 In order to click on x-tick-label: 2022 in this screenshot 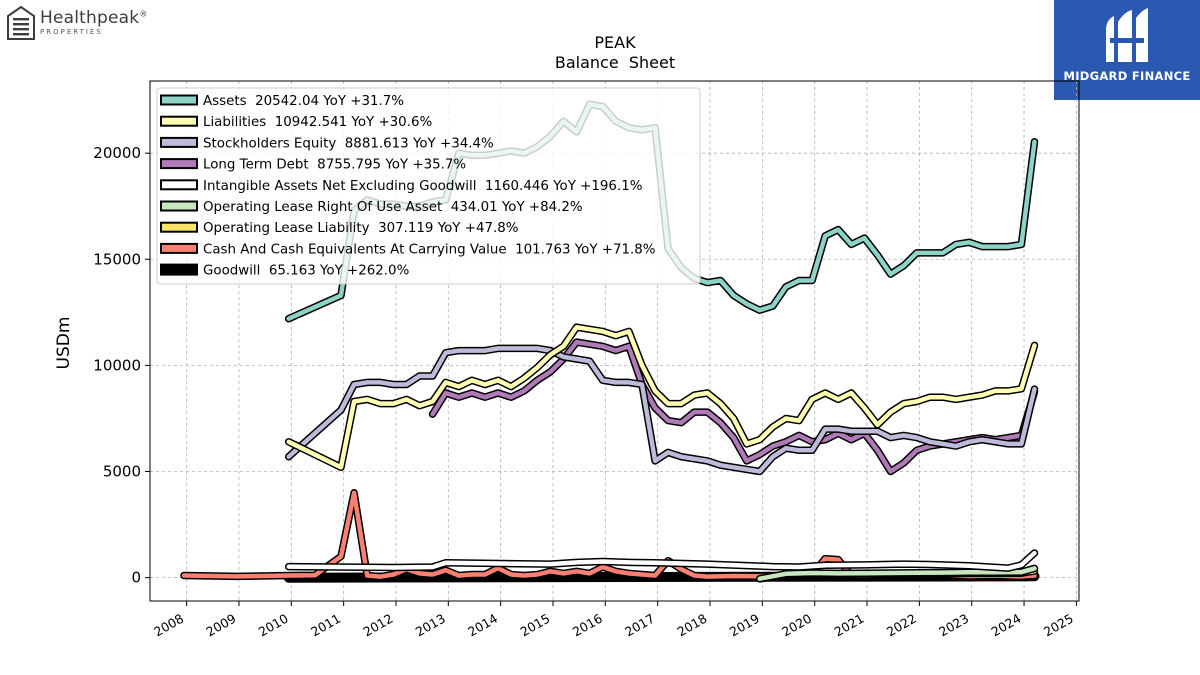, I will do `click(901, 625)`.